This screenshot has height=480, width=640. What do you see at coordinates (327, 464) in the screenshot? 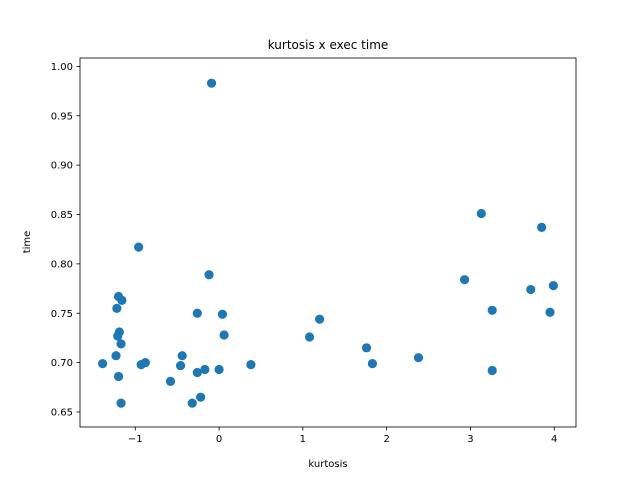
I see `x-axis-label: kurtosis` at bounding box center [327, 464].